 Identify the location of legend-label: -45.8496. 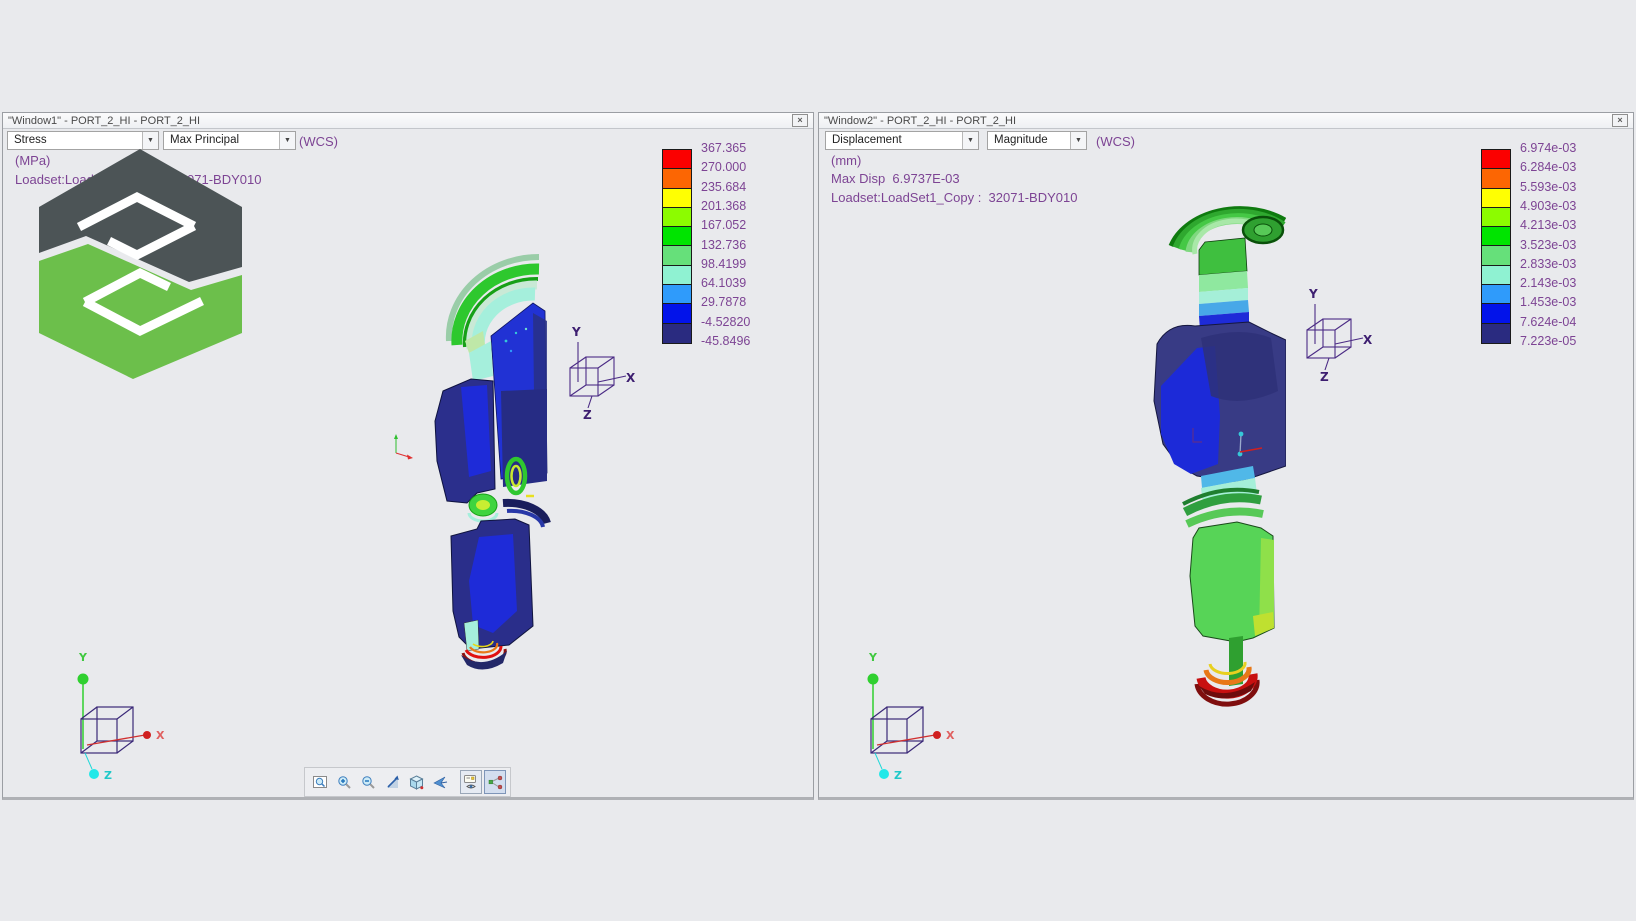
(726, 341).